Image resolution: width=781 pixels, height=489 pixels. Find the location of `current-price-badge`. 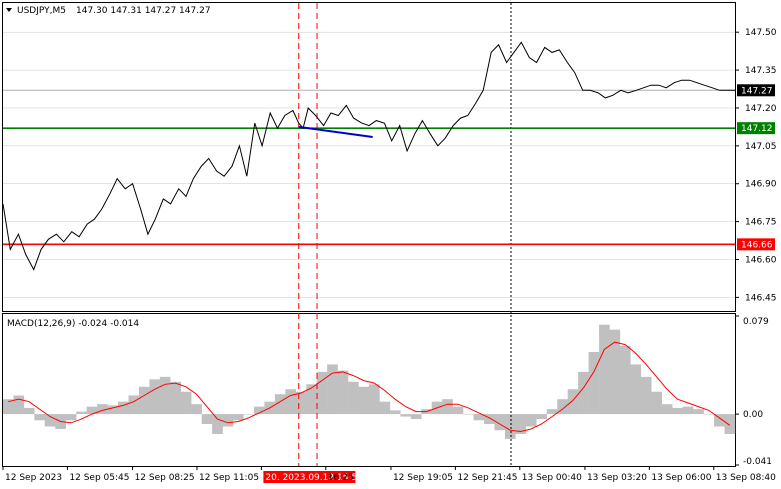

current-price-badge is located at coordinates (756, 90).